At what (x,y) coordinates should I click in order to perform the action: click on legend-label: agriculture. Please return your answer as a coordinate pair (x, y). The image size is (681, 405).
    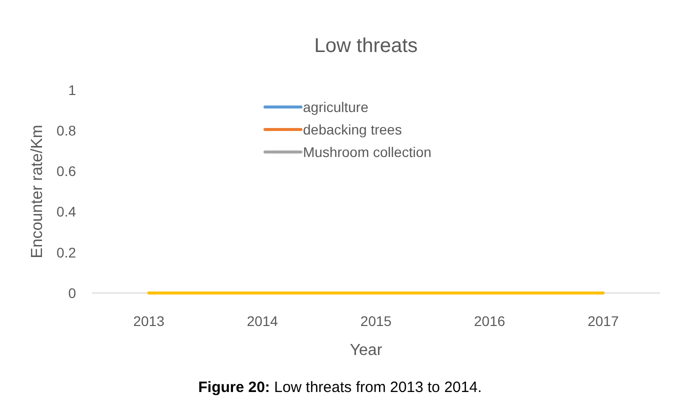
    Looking at the image, I should click on (336, 106).